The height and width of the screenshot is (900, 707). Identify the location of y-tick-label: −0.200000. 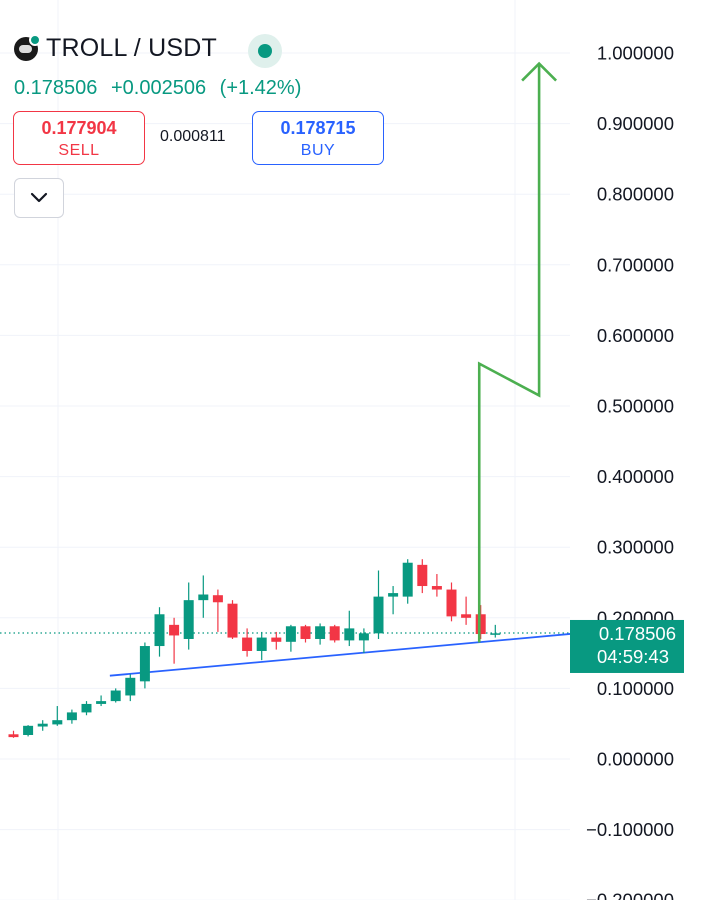
(630, 895).